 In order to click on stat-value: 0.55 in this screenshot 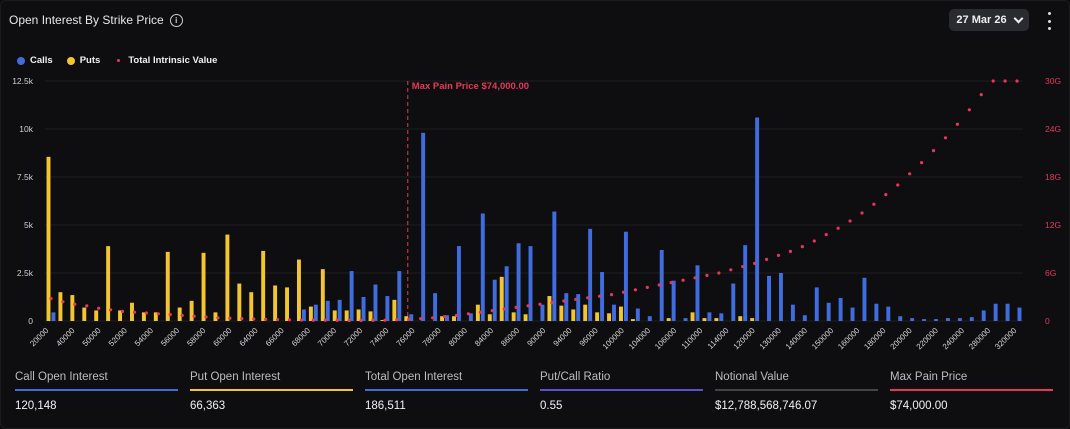, I will do `click(551, 406)`.